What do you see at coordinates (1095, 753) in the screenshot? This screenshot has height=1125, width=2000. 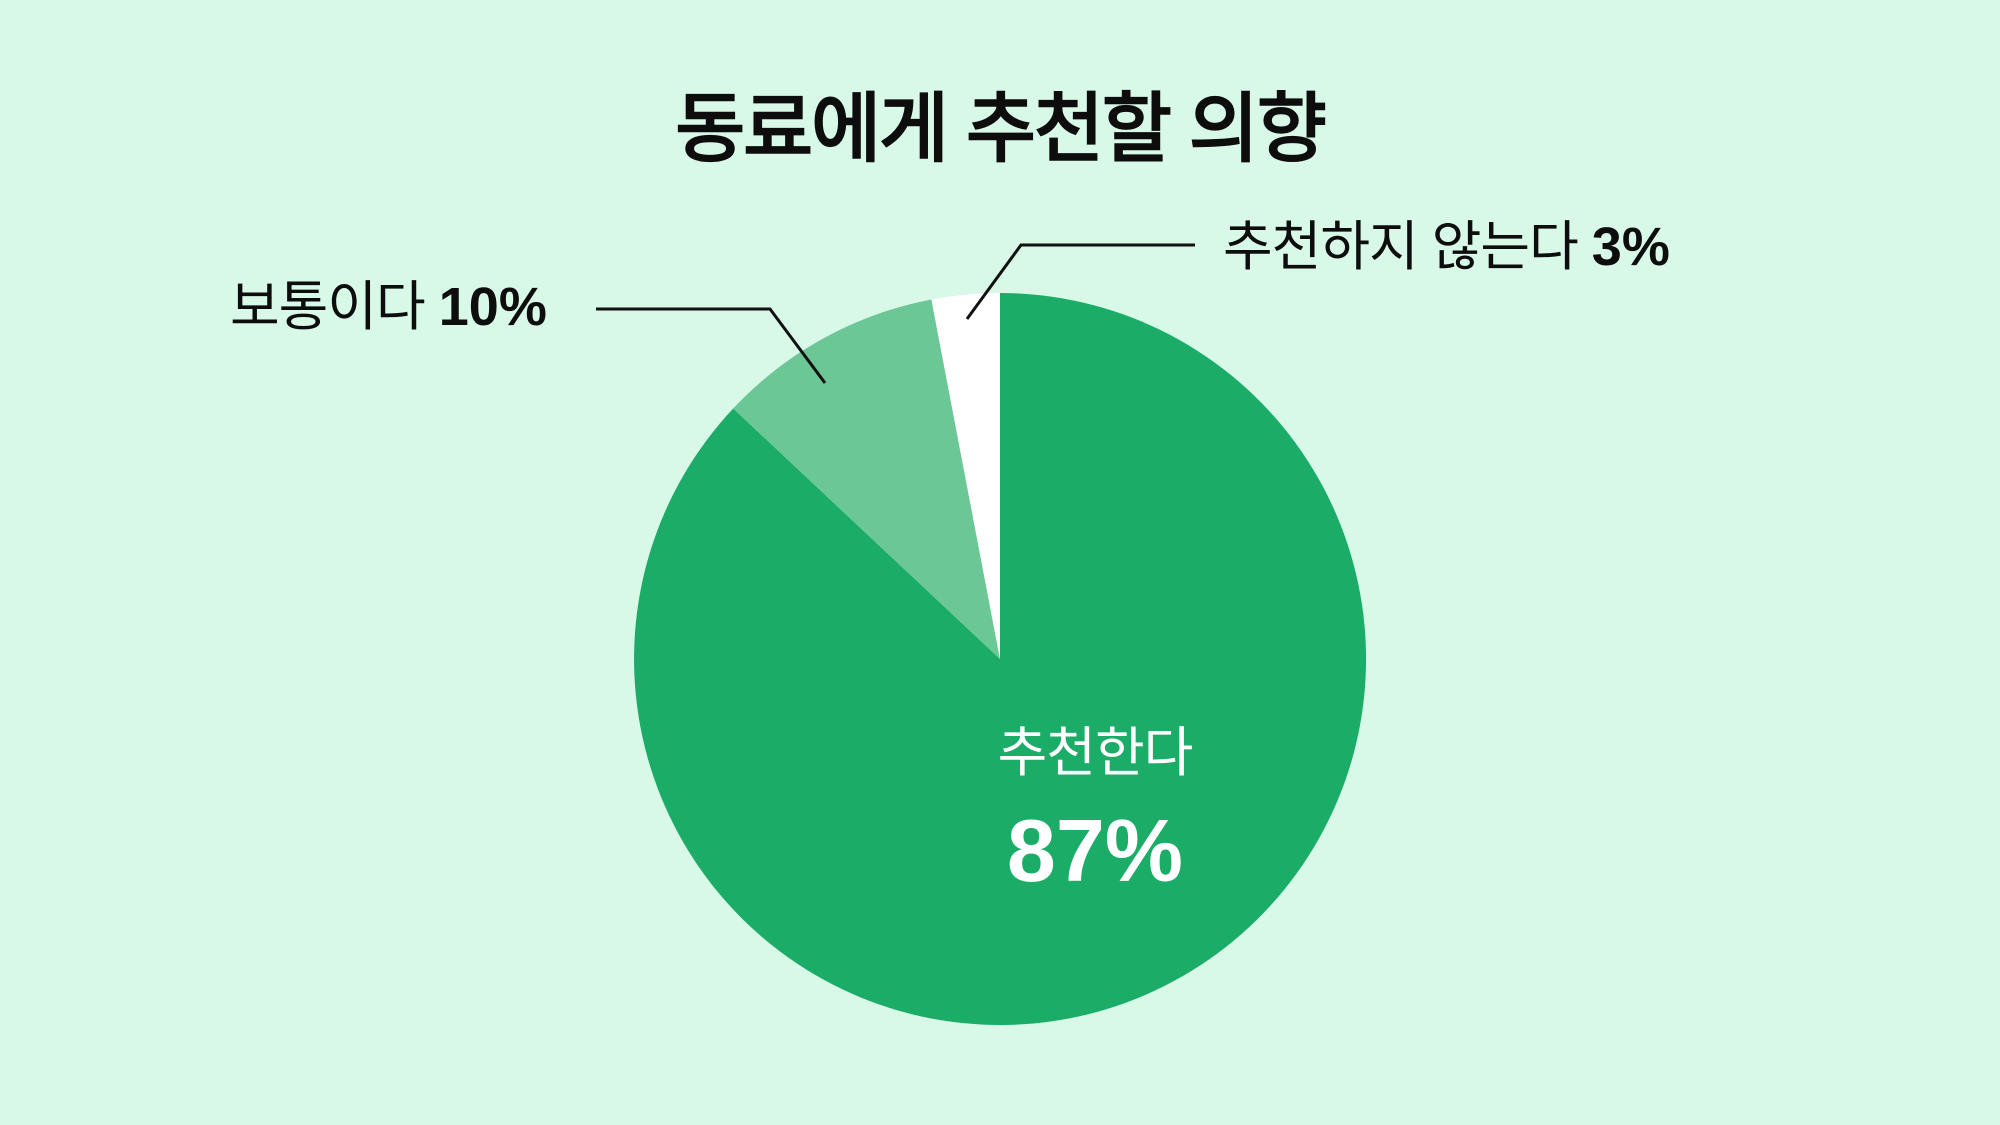 I see `label-positive-text: 추천한다` at bounding box center [1095, 753].